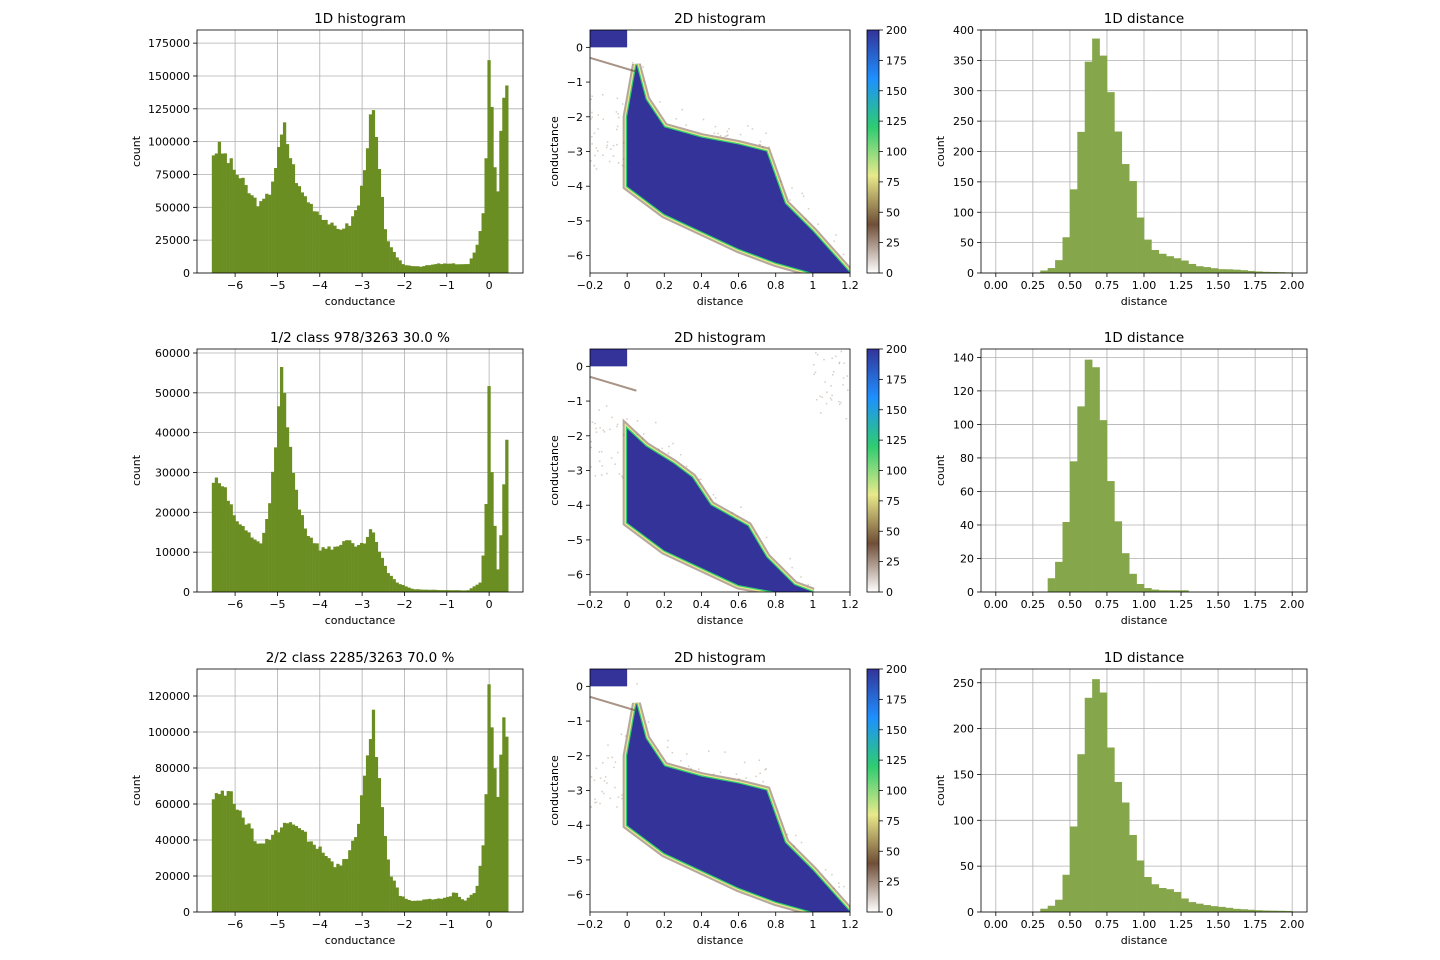 This screenshot has width=1440, height=960. What do you see at coordinates (812, 924) in the screenshot?
I see `x-tick-label: 1` at bounding box center [812, 924].